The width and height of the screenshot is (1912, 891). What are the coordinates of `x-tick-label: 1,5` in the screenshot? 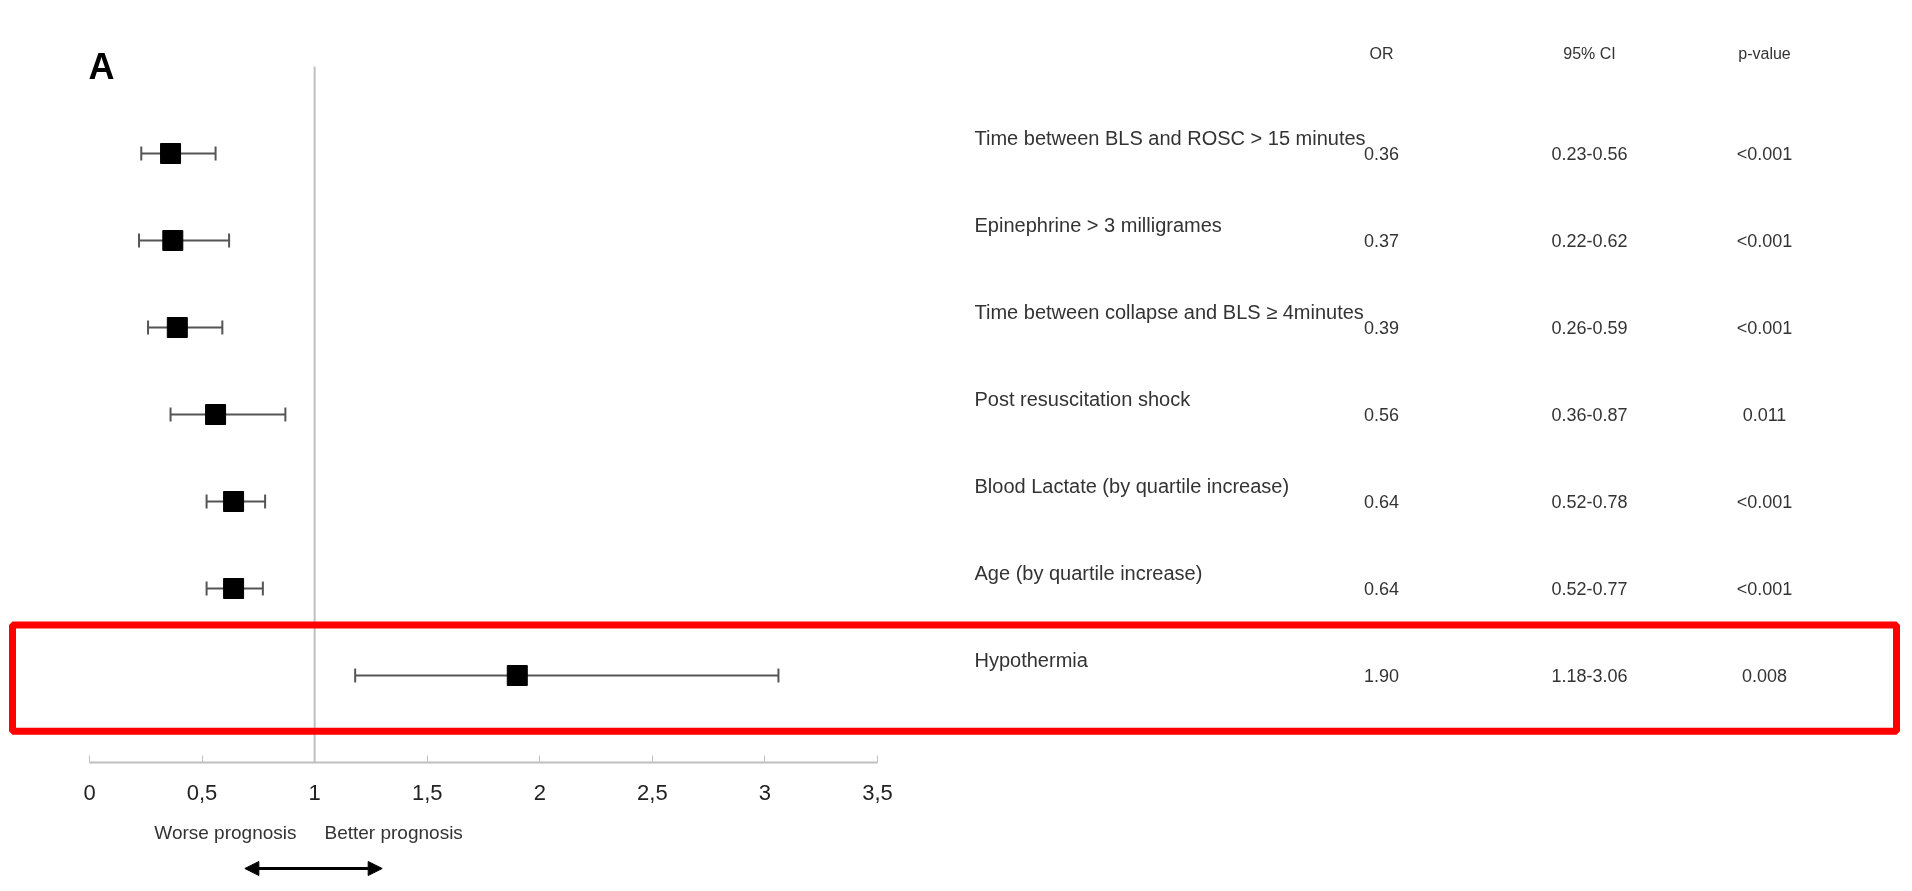 It's located at (427, 792).